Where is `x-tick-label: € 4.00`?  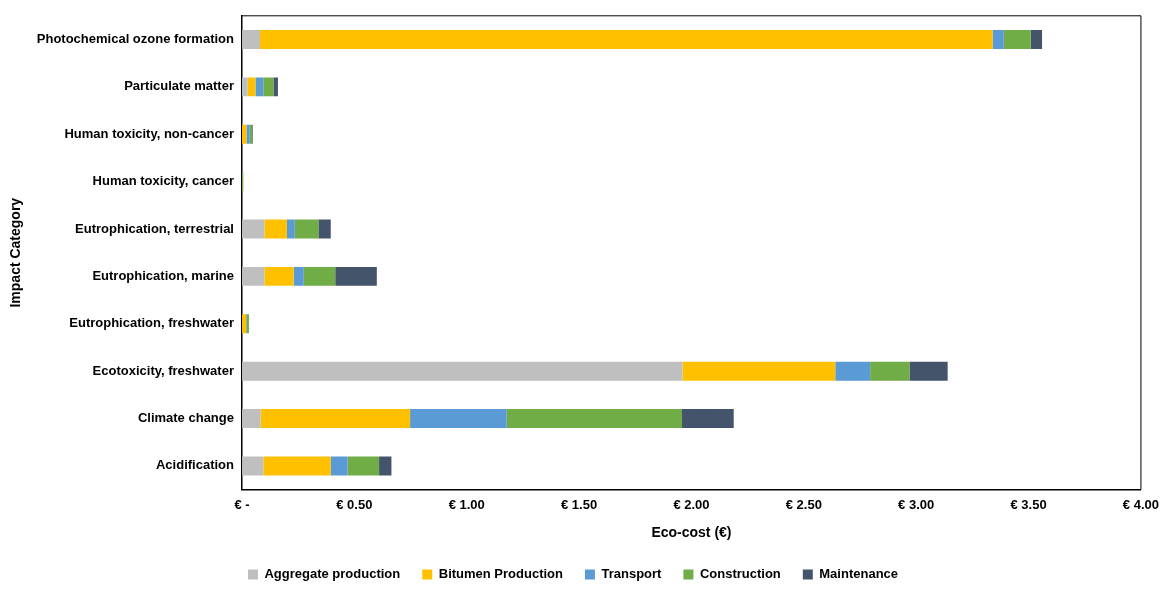 x-tick-label: € 4.00 is located at coordinates (1141, 504).